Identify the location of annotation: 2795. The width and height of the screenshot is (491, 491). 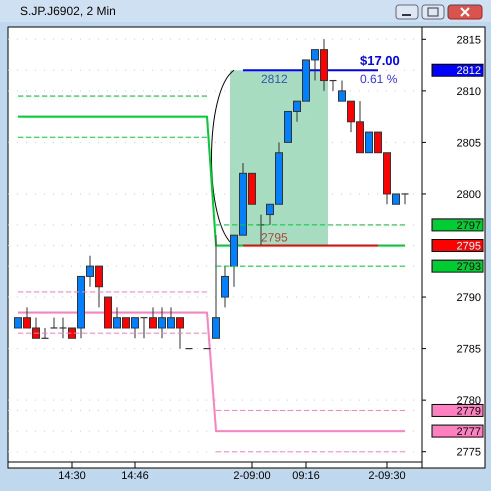
(274, 237).